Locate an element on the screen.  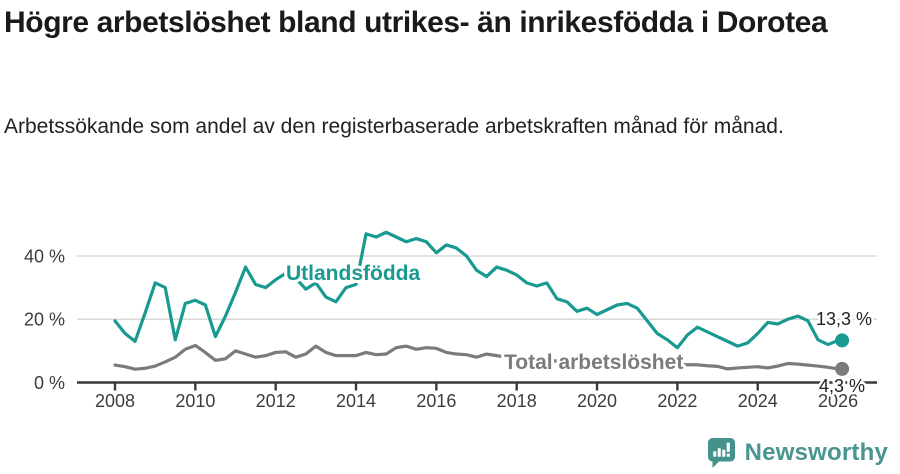
y-tick-label-40pct: 40 % is located at coordinates (44, 256).